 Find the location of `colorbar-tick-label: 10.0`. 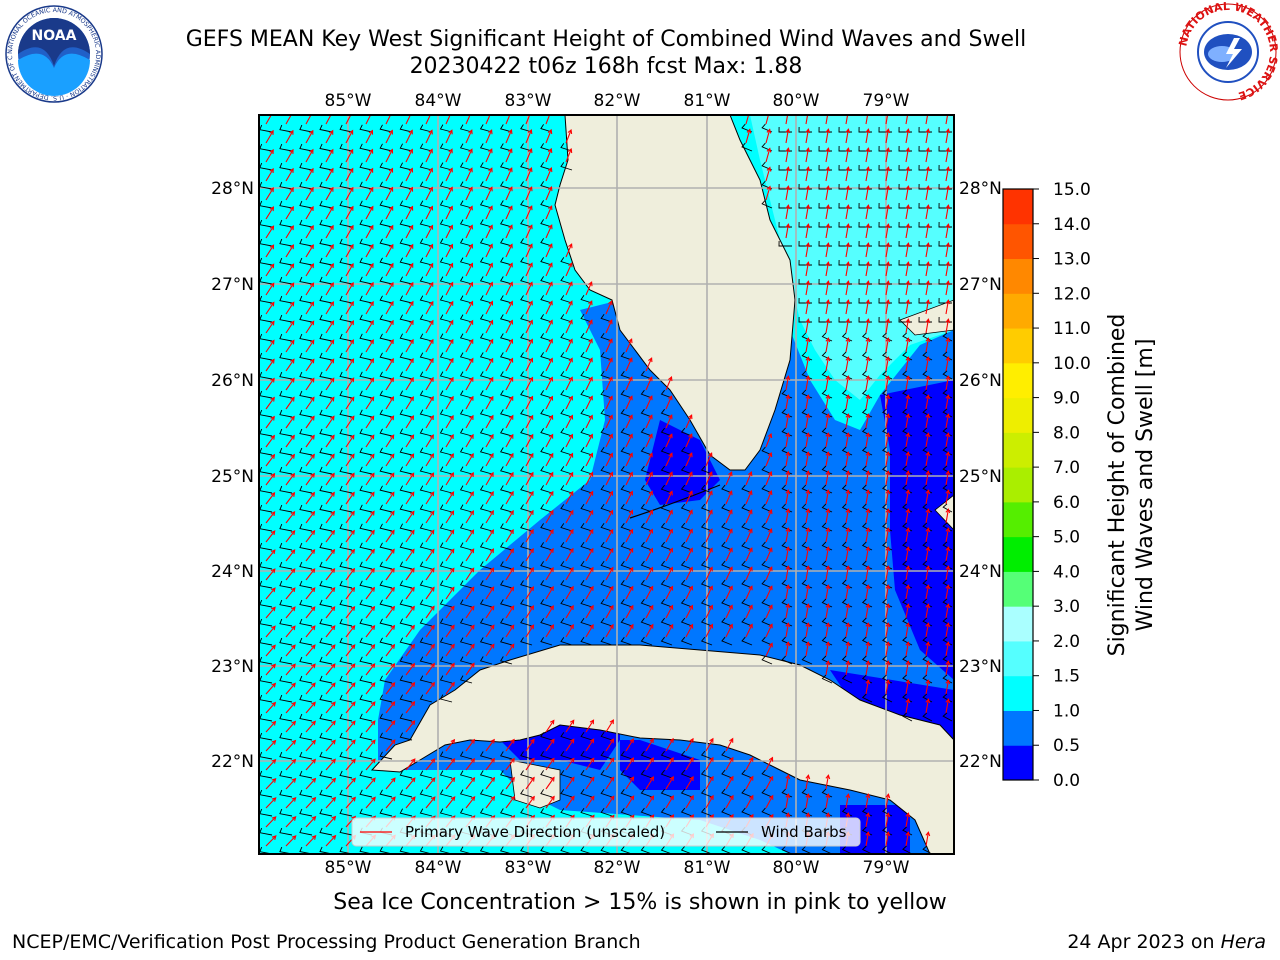

colorbar-tick-label: 10.0 is located at coordinates (1072, 364).